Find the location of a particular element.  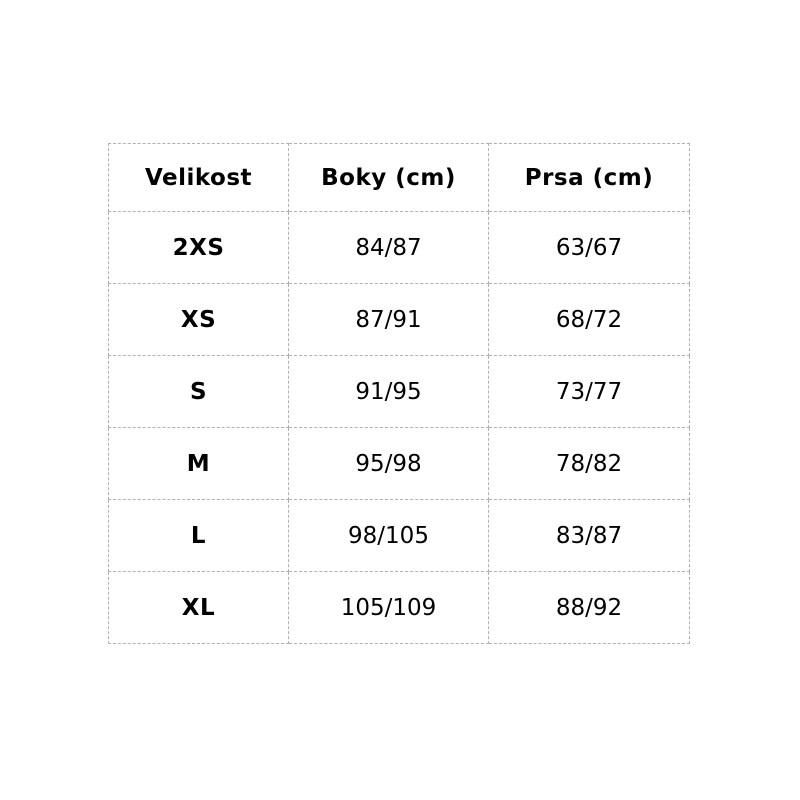

header-row: Velikost Boky (cm) Prsa (cm) is located at coordinates (399, 177).